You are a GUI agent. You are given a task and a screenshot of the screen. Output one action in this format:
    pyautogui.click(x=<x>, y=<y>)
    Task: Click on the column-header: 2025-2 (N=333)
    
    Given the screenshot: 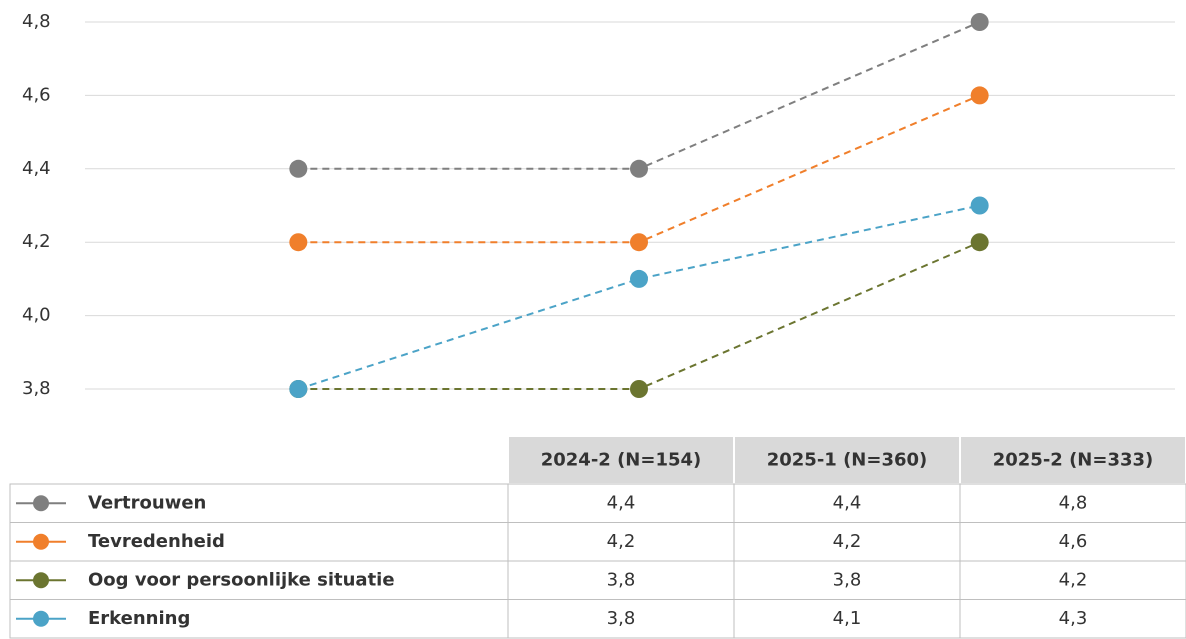 What is the action you would take?
    pyautogui.click(x=1073, y=460)
    